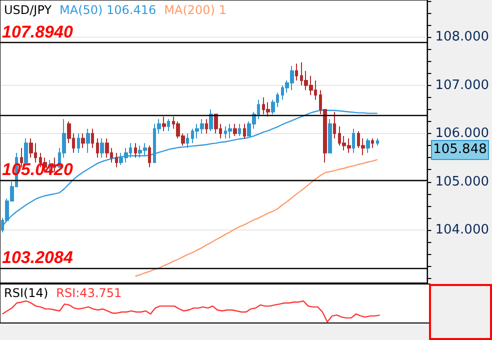 The height and width of the screenshot is (340, 492). What do you see at coordinates (38, 258) in the screenshot?
I see `ref-line-label: 103.2084` at bounding box center [38, 258].